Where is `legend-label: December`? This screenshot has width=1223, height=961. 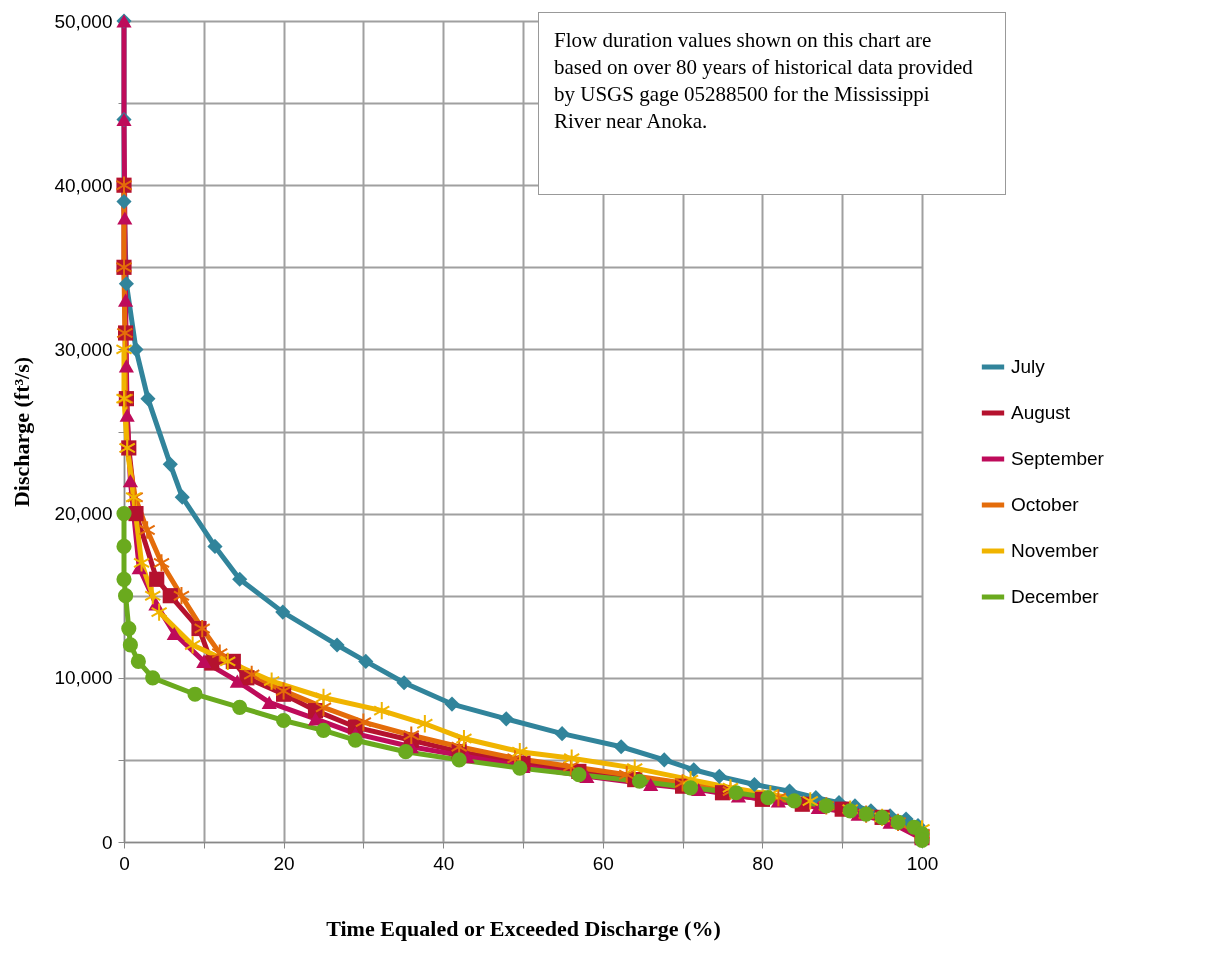 legend-label: December is located at coordinates (1055, 596).